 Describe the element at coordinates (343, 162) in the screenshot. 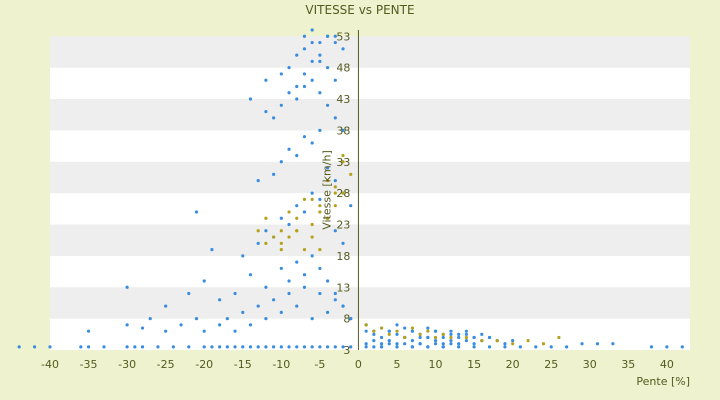

I see `y-tick-label: 33` at that location.